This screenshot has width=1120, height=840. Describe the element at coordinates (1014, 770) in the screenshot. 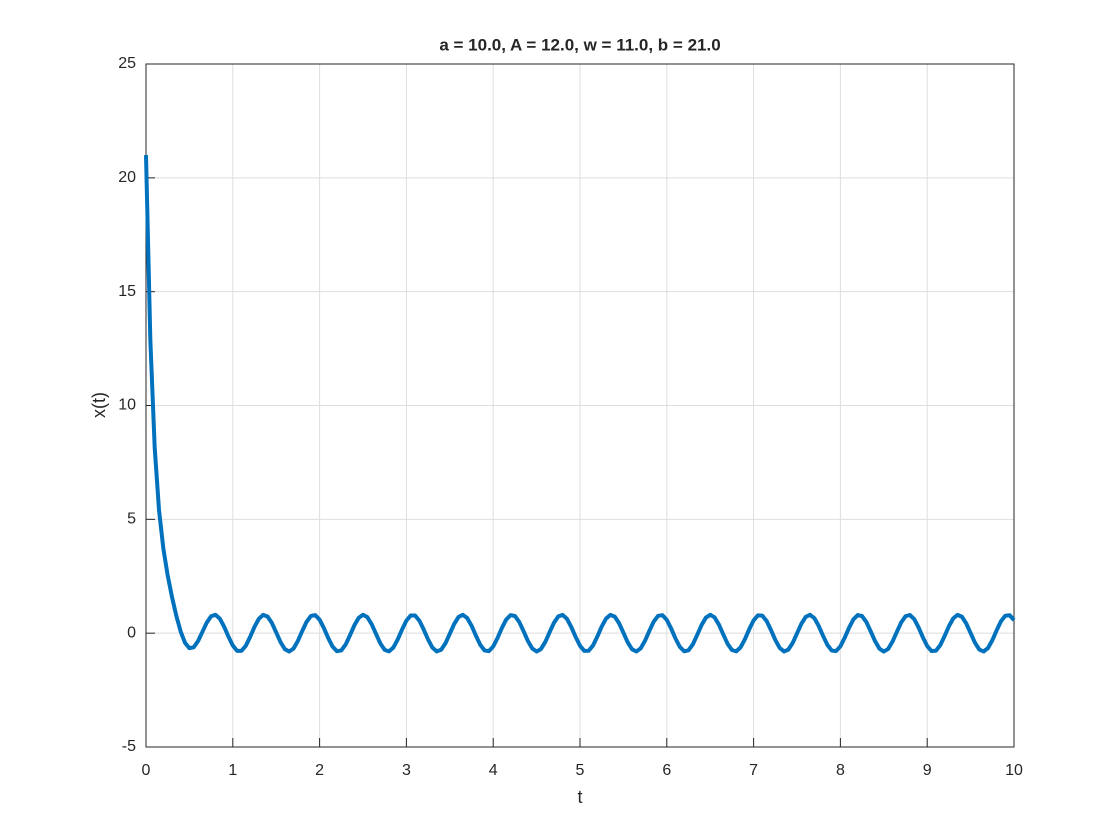

I see `x-tick-label: 10` at that location.